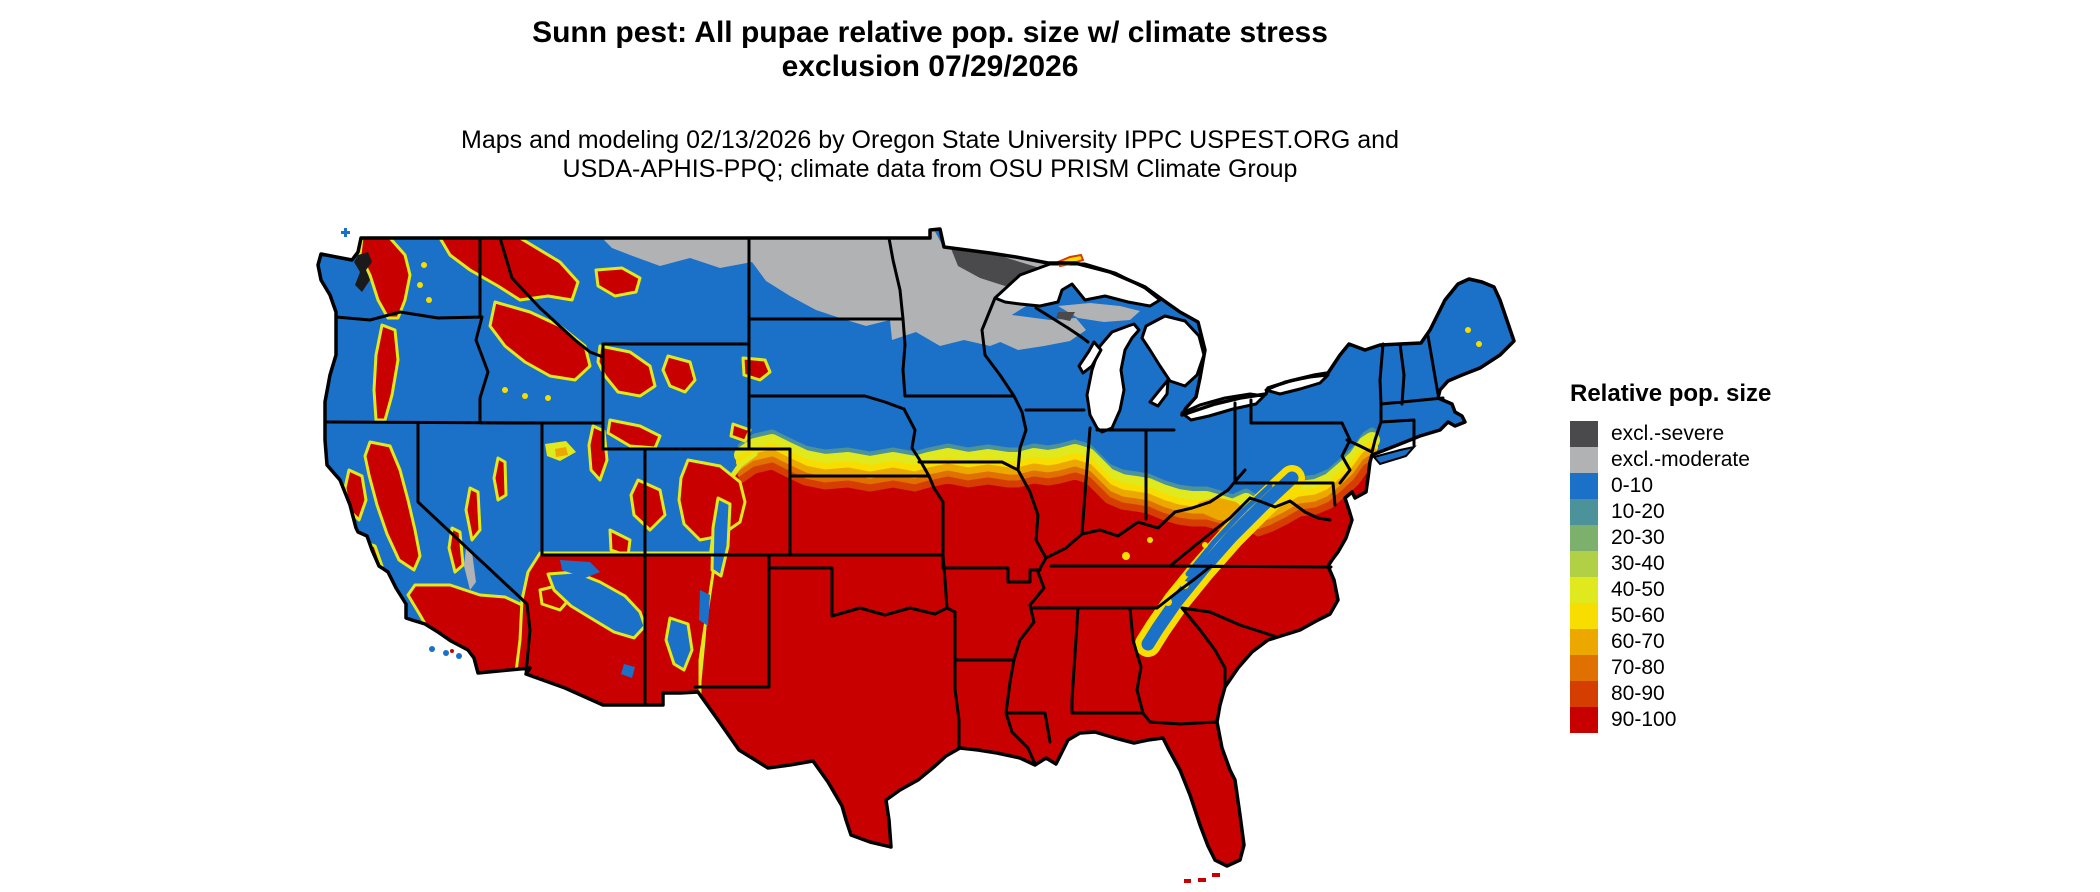 Image resolution: width=2100 pixels, height=892 pixels. I want to click on legend-item-80-90: 80-90, so click(1670, 694).